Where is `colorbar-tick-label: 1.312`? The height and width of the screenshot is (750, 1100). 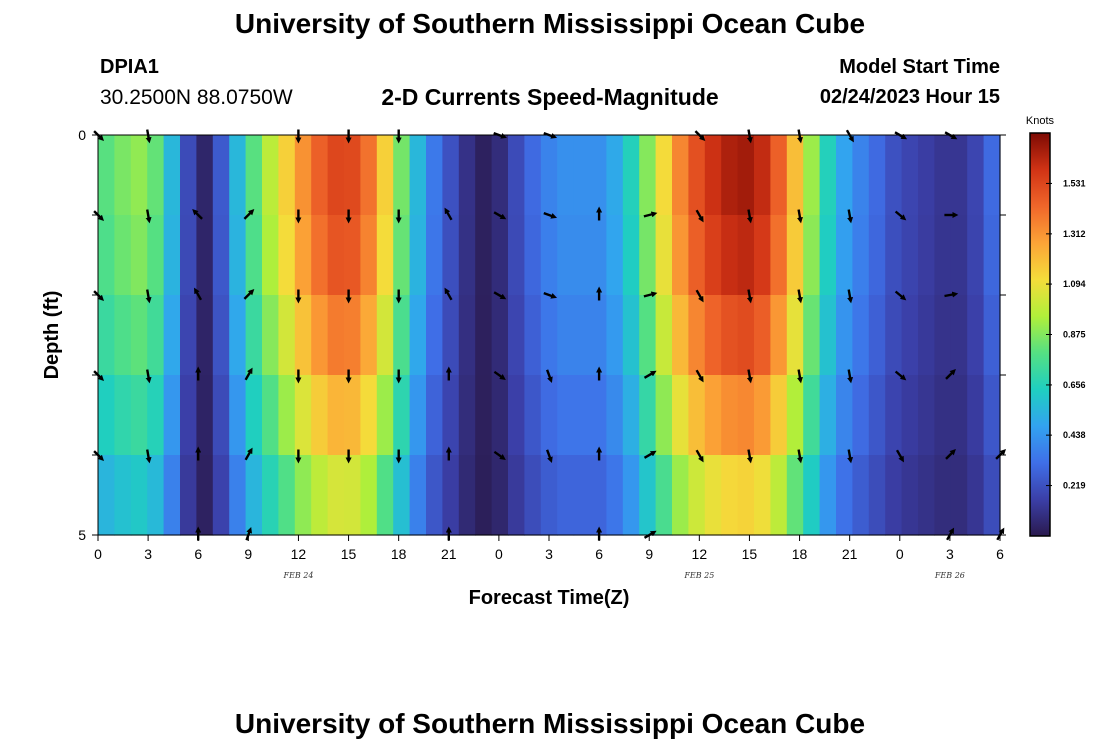
colorbar-tick-label: 1.312 is located at coordinates (1074, 234).